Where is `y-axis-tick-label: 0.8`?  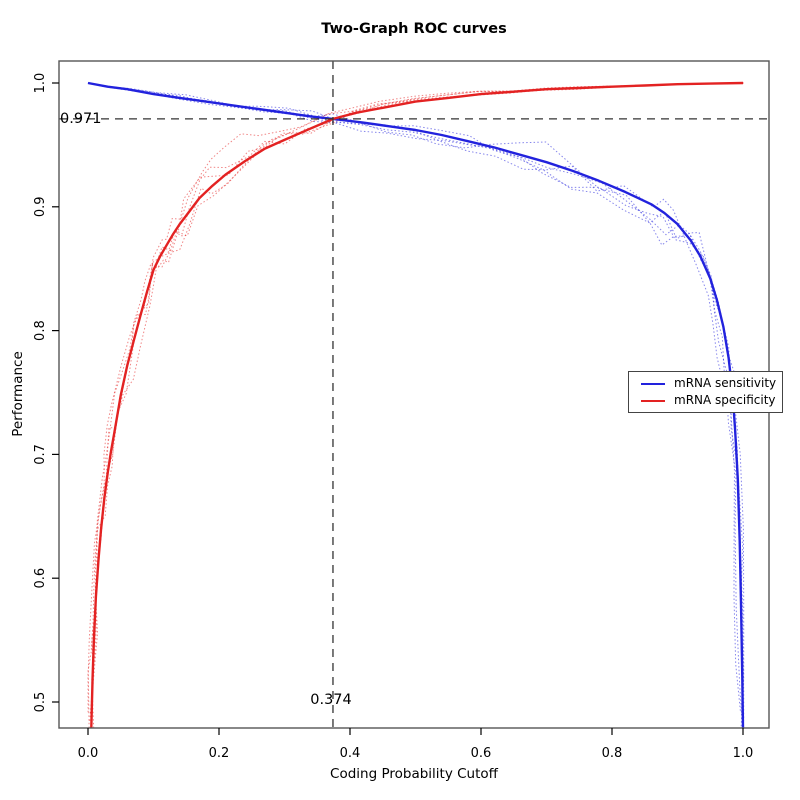
y-axis-tick-label: 0.8 is located at coordinates (40, 330).